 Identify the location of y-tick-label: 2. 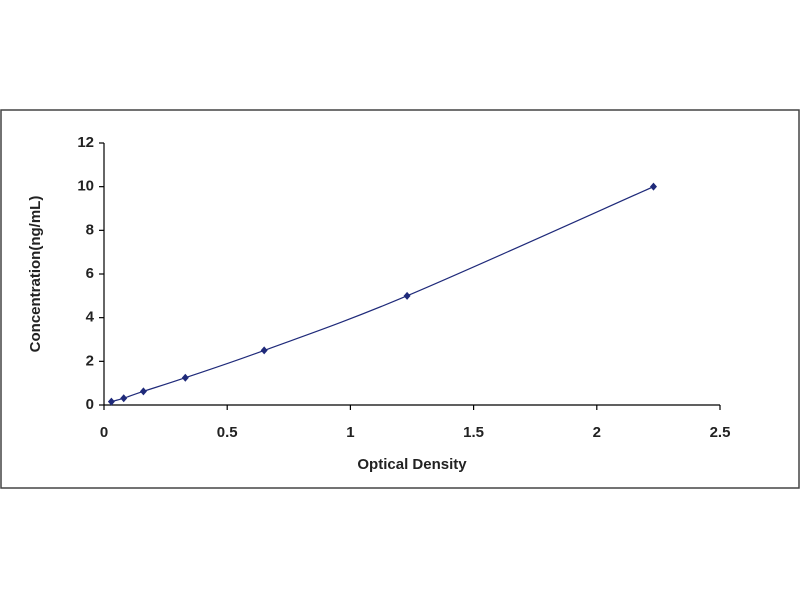
(90, 360).